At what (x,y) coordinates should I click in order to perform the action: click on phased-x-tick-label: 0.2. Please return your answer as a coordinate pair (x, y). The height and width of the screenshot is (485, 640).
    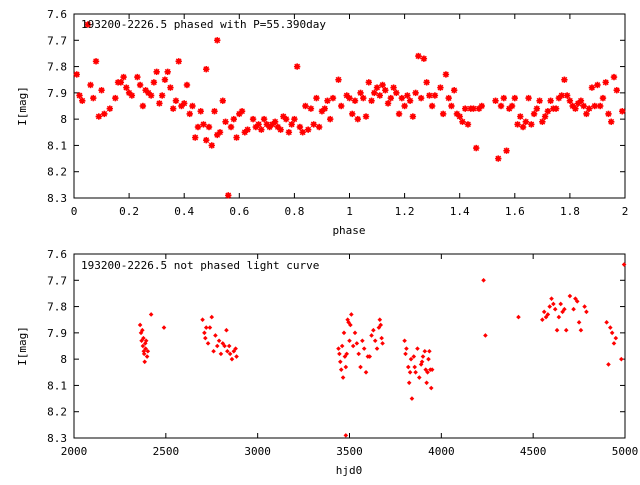
    Looking at the image, I should click on (129, 211).